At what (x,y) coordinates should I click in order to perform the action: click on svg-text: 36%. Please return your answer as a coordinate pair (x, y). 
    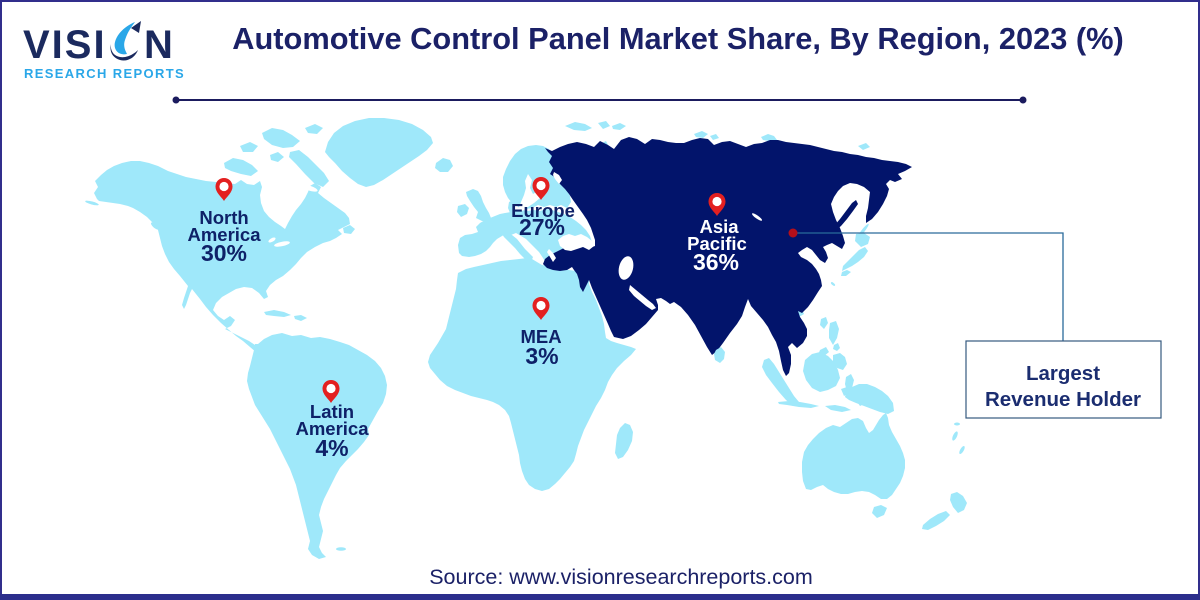
    Looking at the image, I should click on (716, 262).